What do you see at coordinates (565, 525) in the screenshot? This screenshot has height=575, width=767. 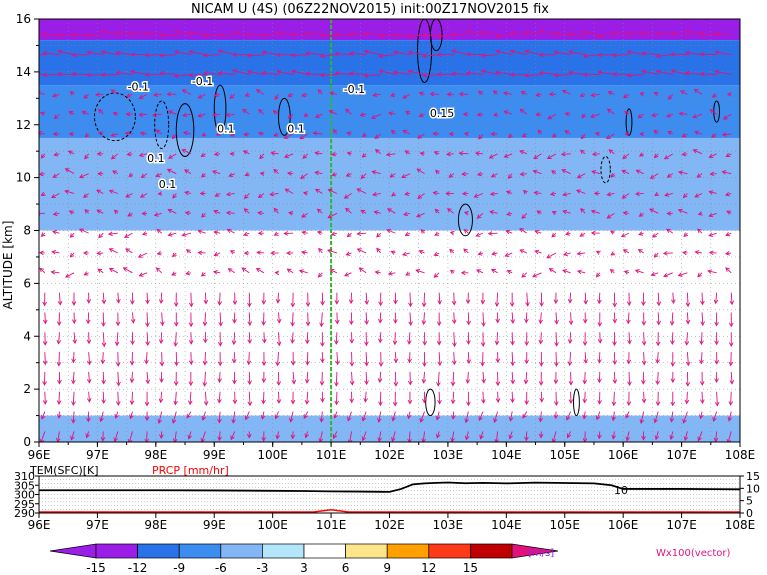 I see `bottom-x-tick-label: 105E` at bounding box center [565, 525].